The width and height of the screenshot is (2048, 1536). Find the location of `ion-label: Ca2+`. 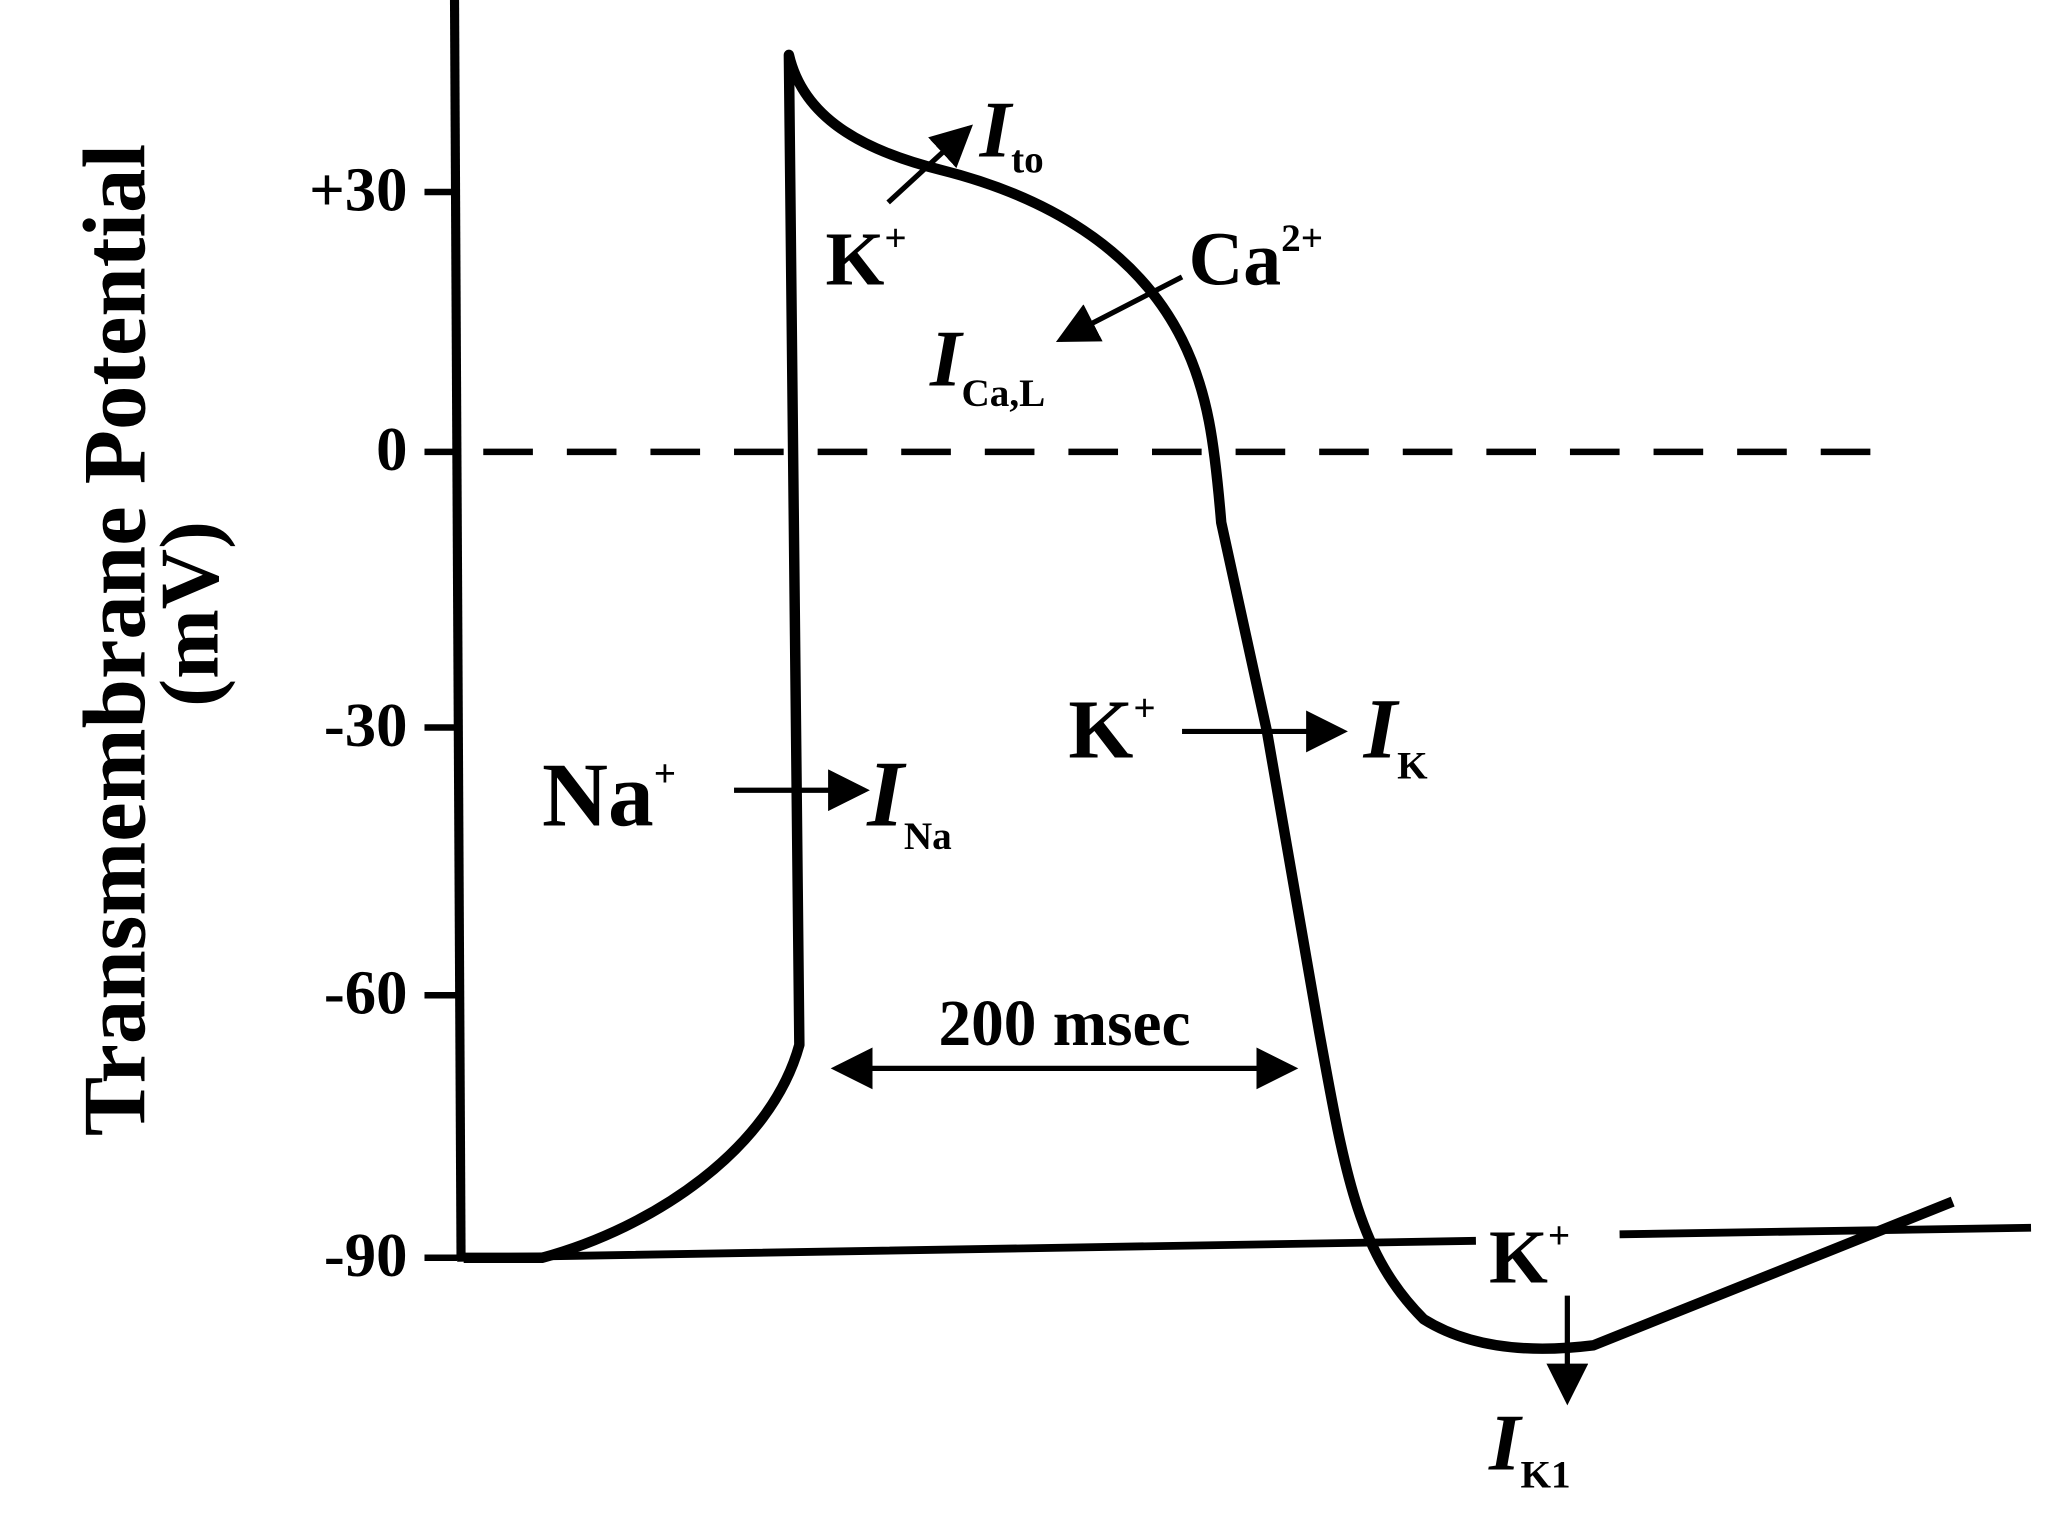

ion-label: Ca2+ is located at coordinates (1256, 259).